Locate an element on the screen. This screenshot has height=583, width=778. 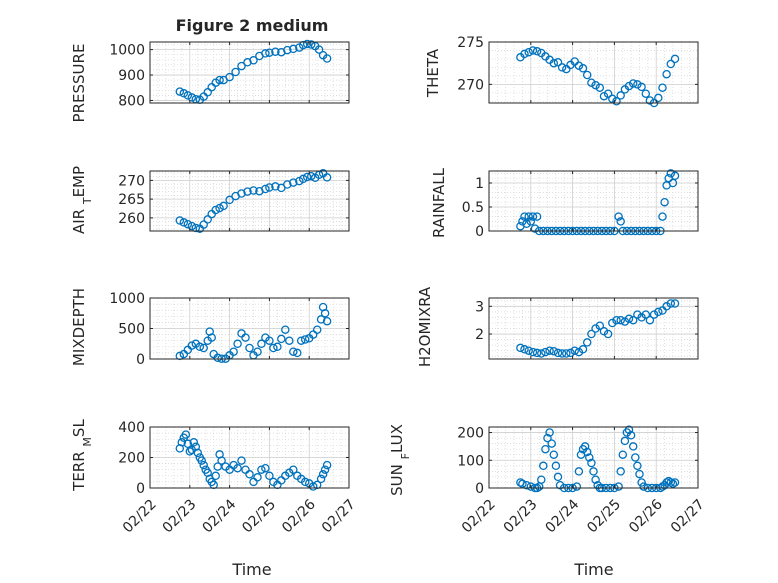
ylabel-suffix: SL is located at coordinates (79, 428).